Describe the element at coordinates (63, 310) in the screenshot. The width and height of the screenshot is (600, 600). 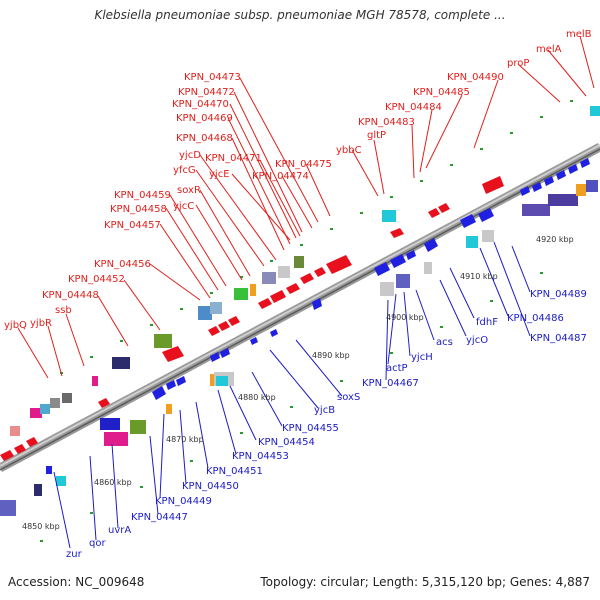
I see `gene-label: ssb` at that location.